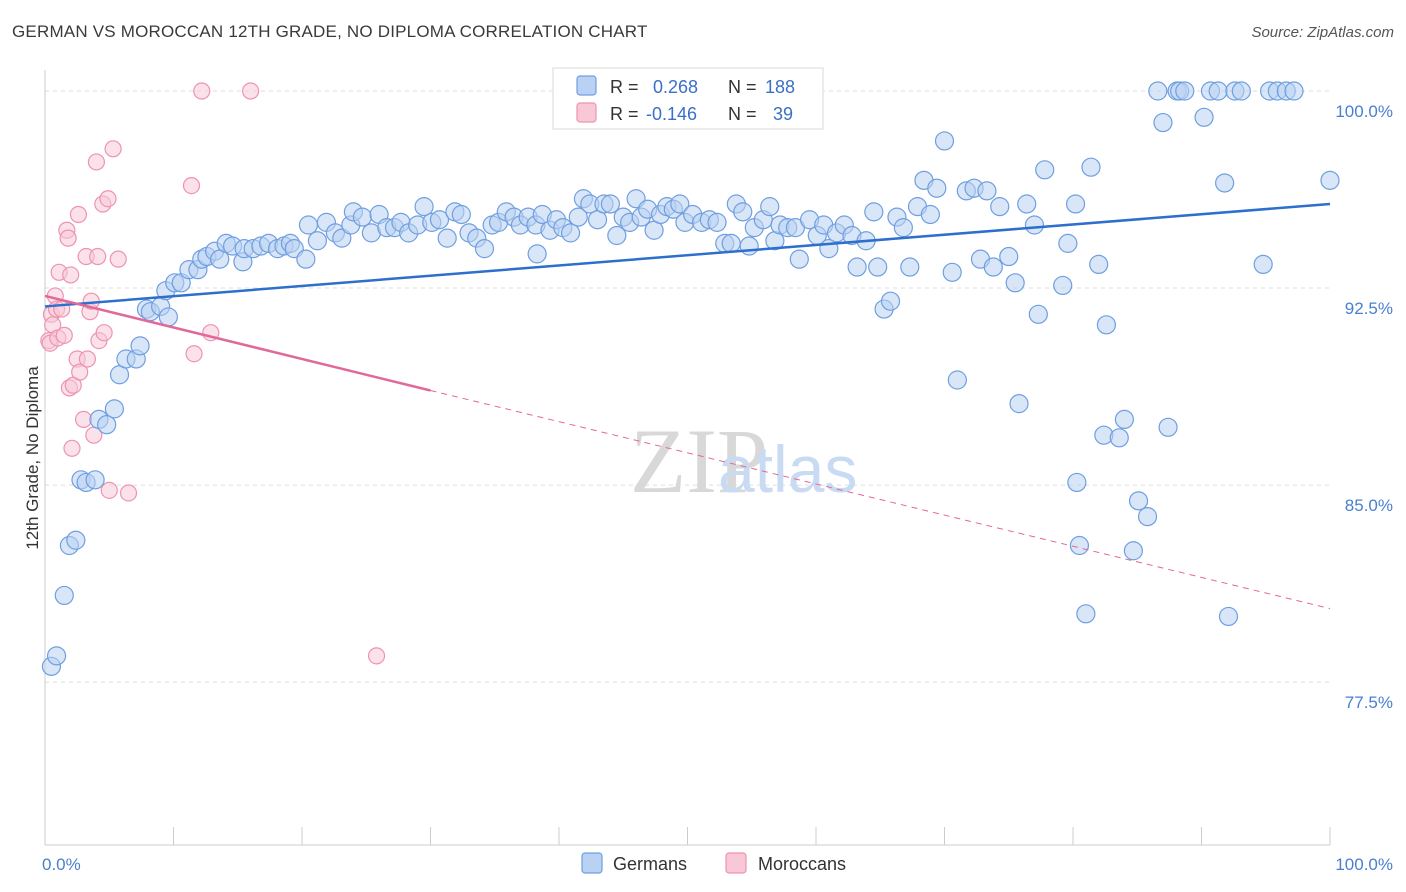 The height and width of the screenshot is (892, 1406). I want to click on german-r-label: R =, so click(624, 87).